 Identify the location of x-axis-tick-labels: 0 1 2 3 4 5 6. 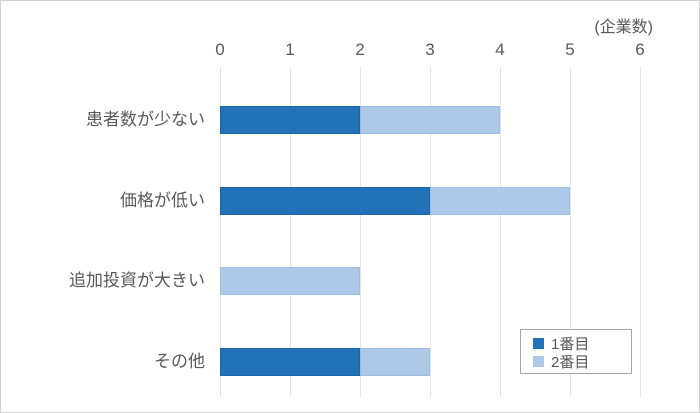
(350, 50).